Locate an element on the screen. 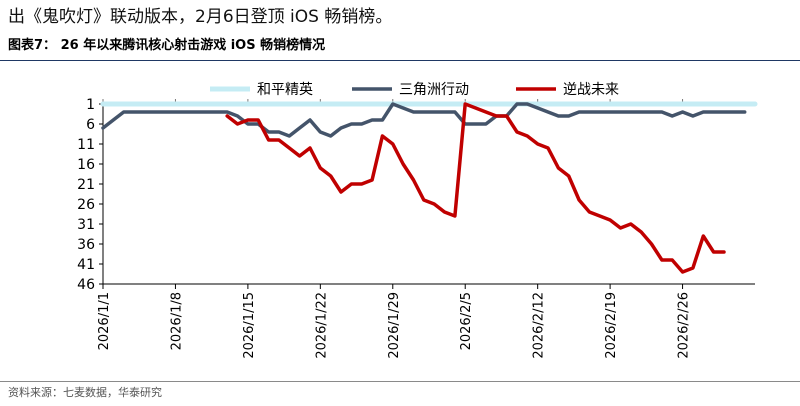 This screenshot has height=406, width=800. headline: 出《鬼吹灯》联动版本，2月6日登顶 iOS 畅销榜。 is located at coordinates (200, 17).